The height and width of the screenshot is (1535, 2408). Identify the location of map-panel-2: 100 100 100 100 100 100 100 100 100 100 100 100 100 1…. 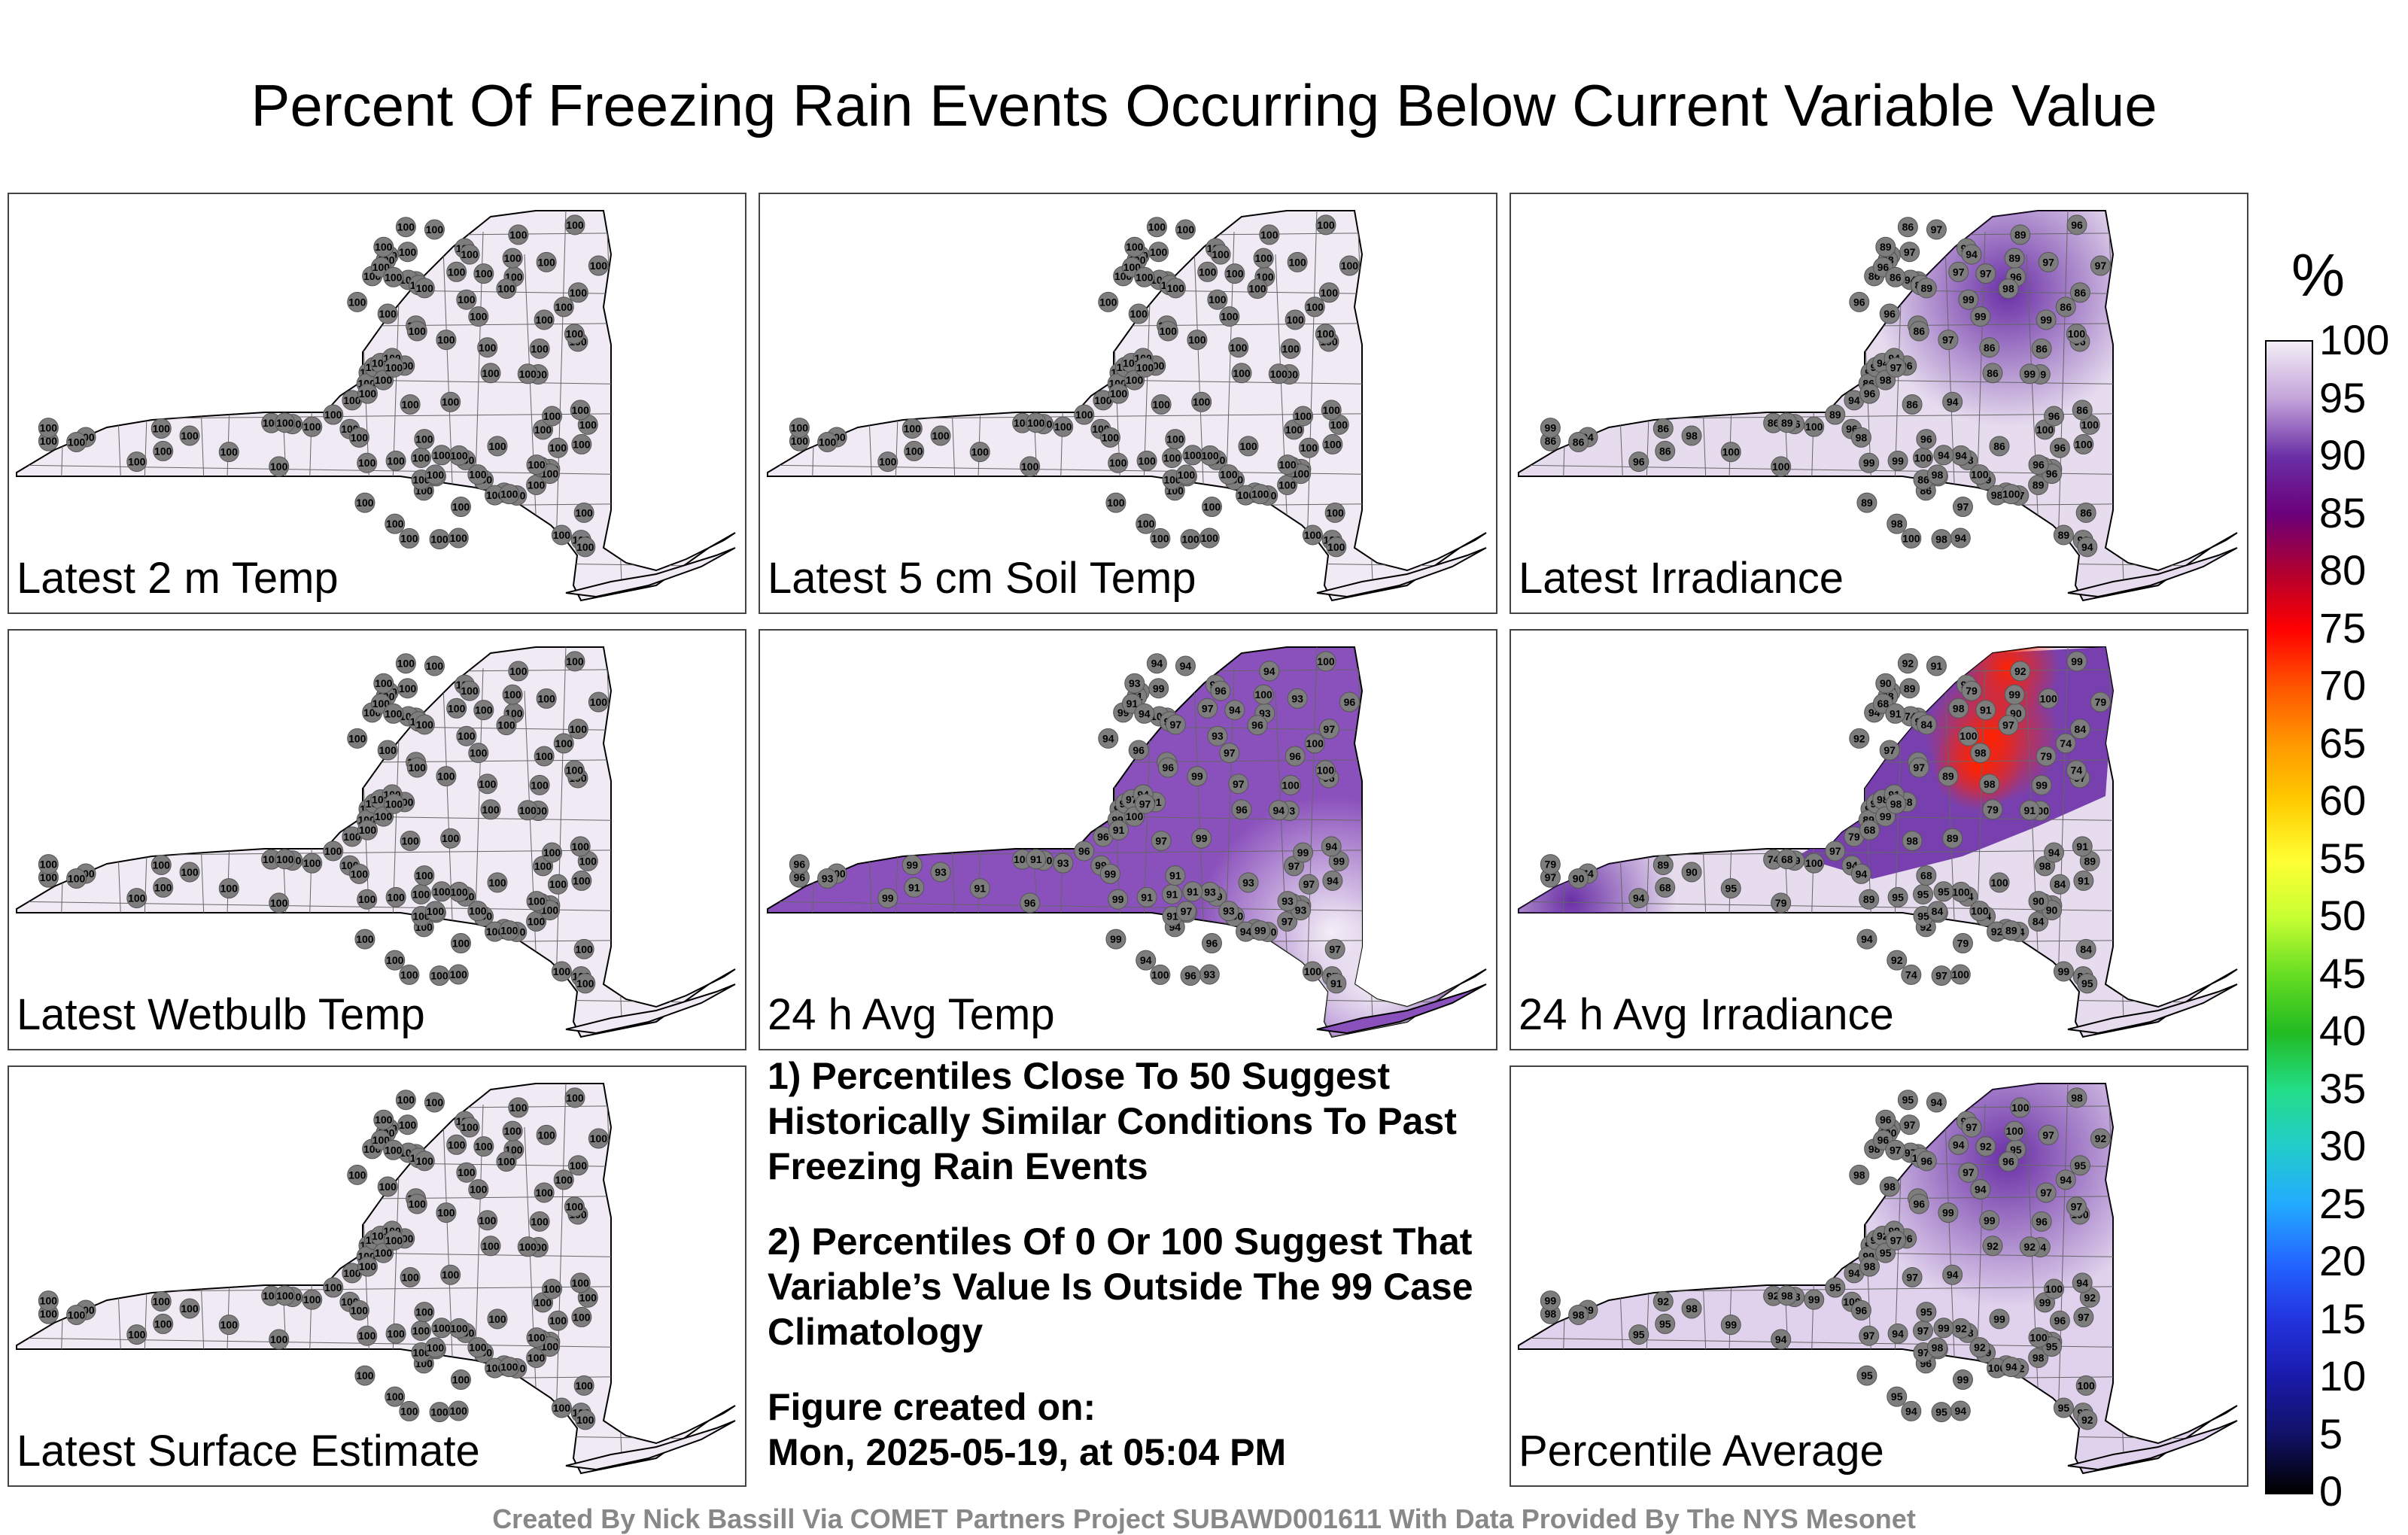
(1128, 403).